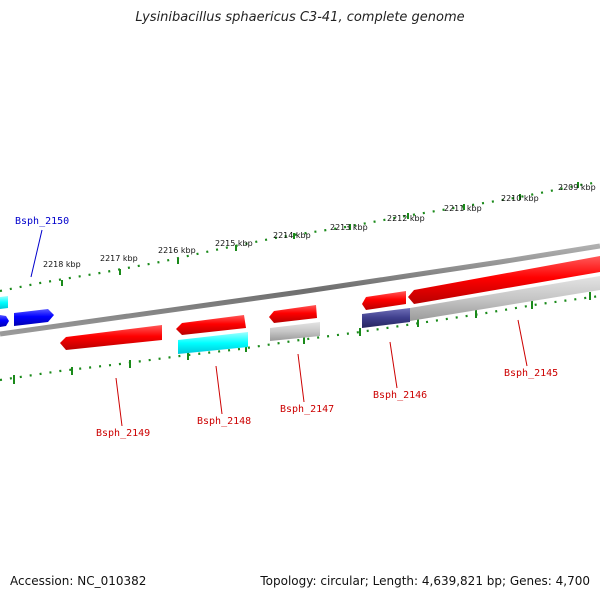 This screenshot has height=600, width=600. What do you see at coordinates (177, 250) in the screenshot?
I see `tick-label-2216: 2216 kbp` at bounding box center [177, 250].